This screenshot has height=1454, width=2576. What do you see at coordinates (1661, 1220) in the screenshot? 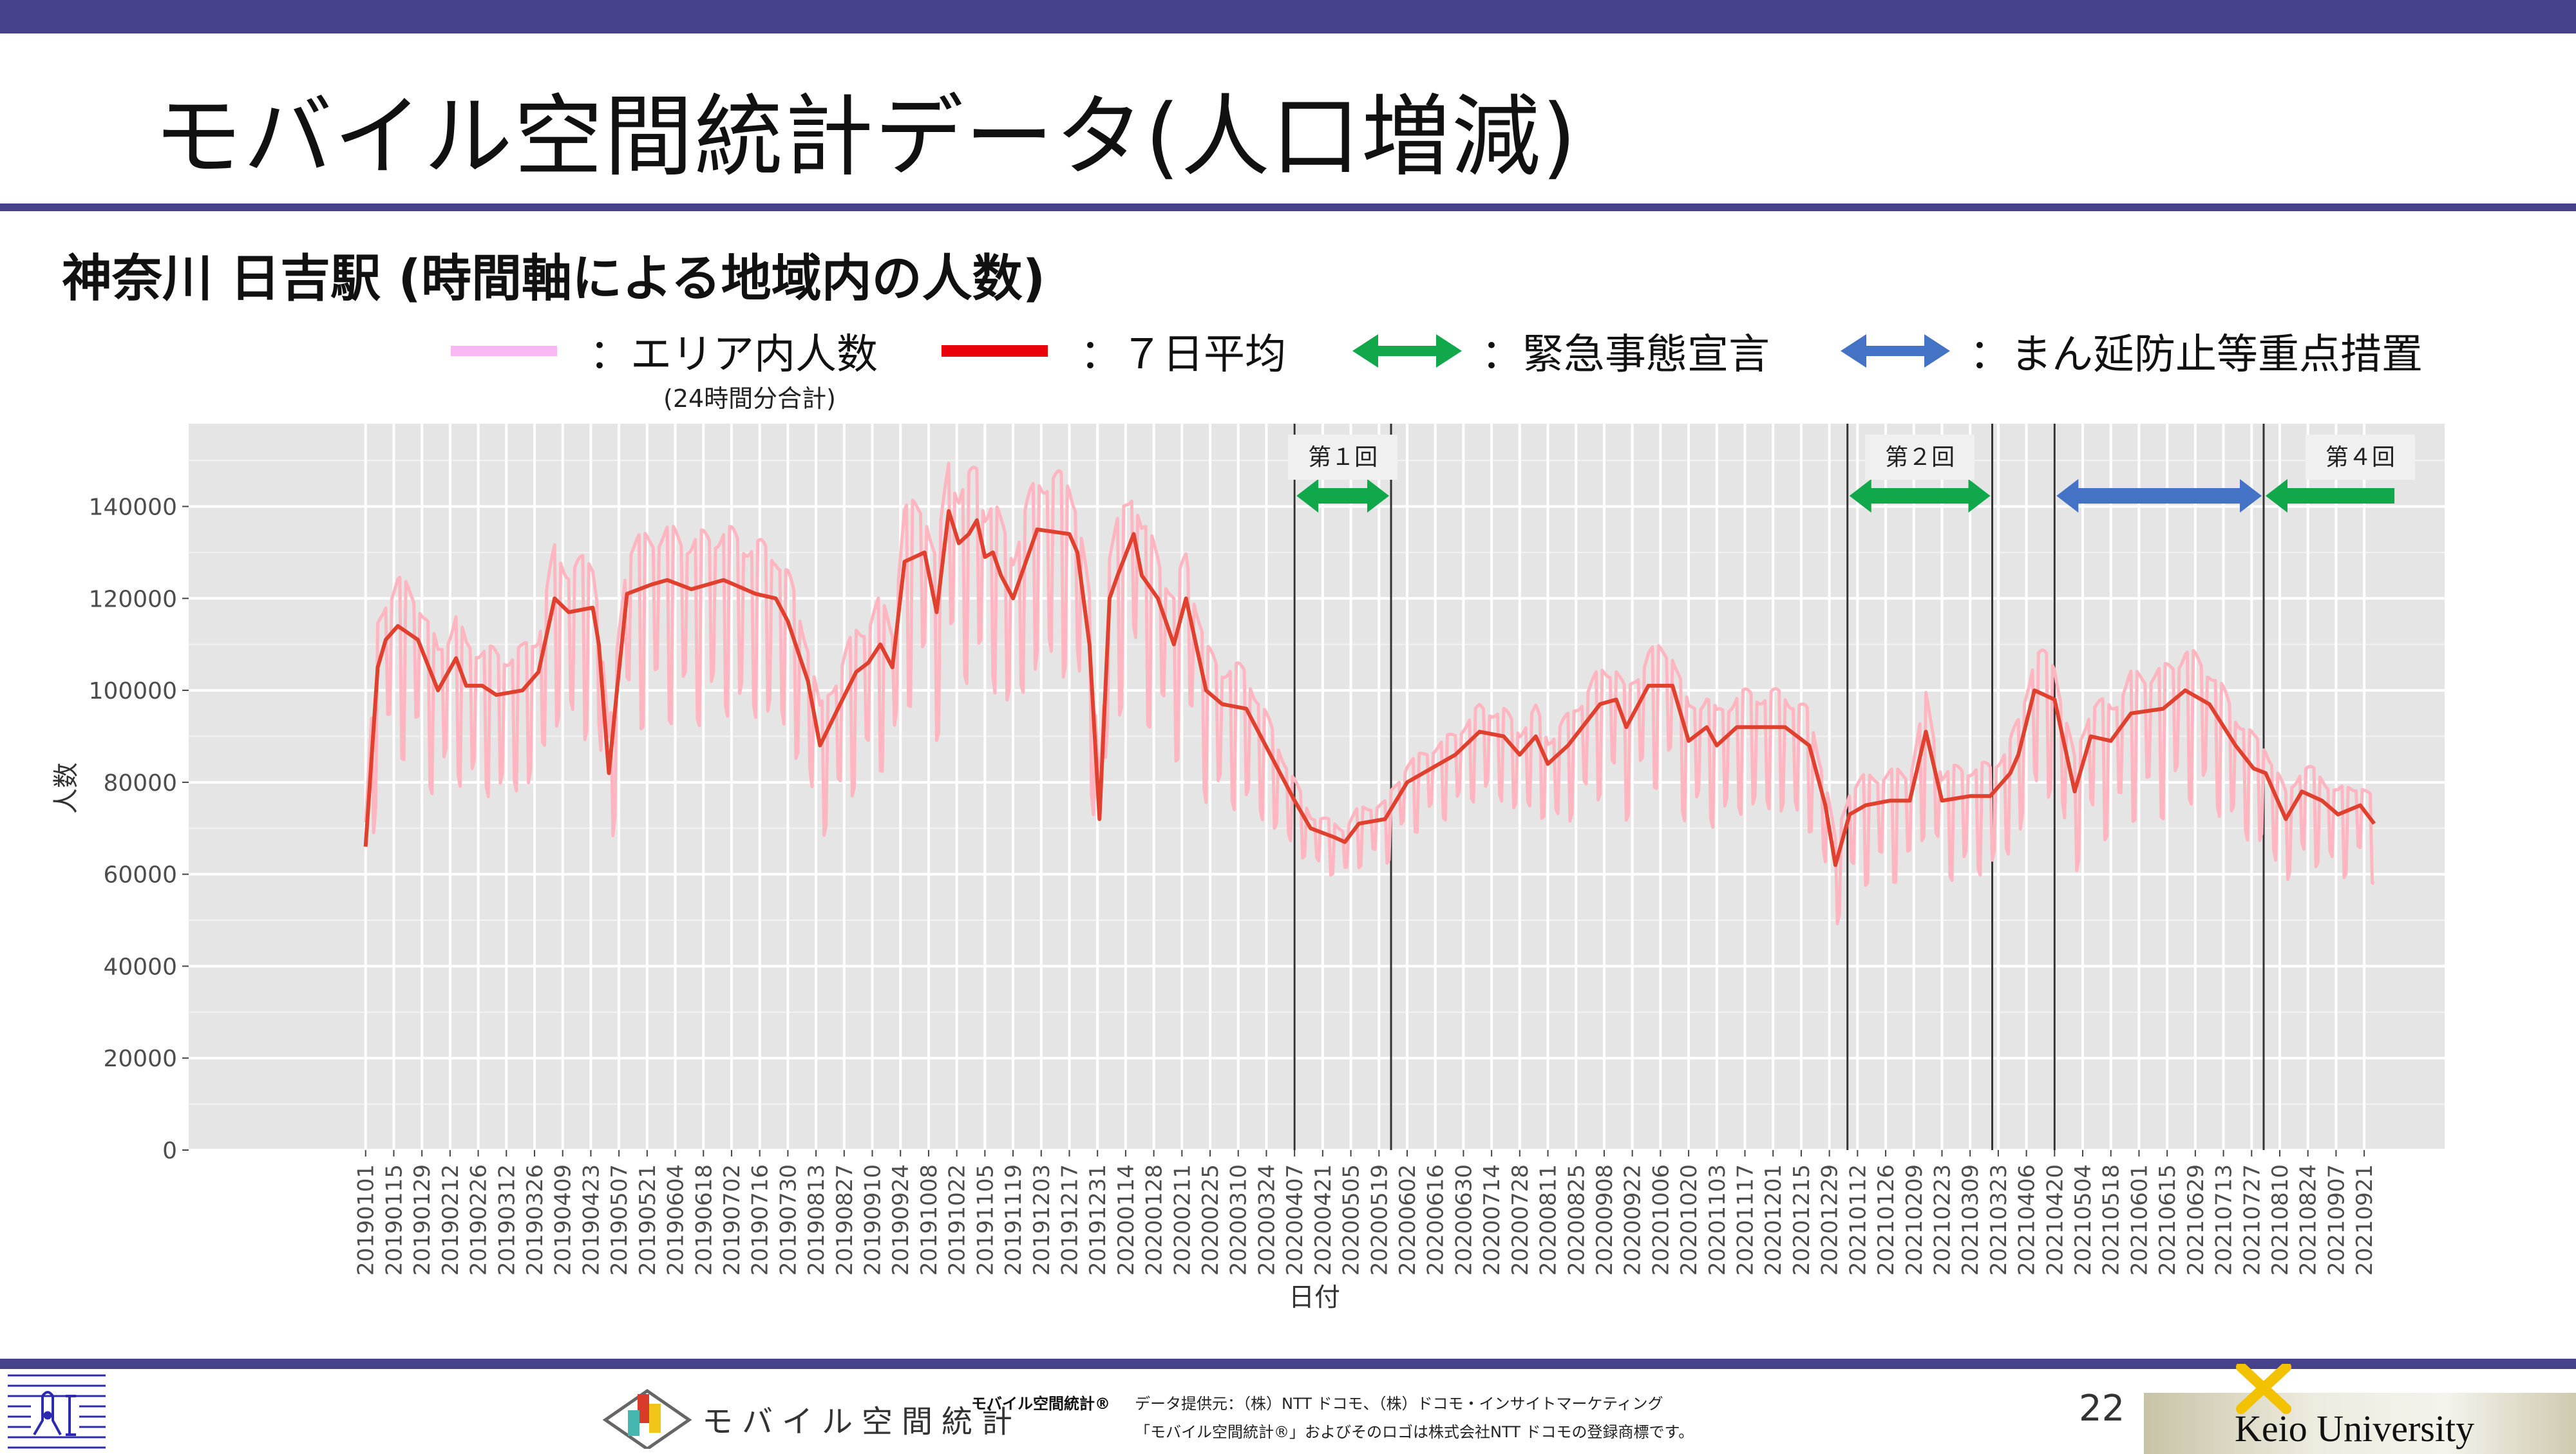
I see `x-tick-label: 20201006` at bounding box center [1661, 1220].